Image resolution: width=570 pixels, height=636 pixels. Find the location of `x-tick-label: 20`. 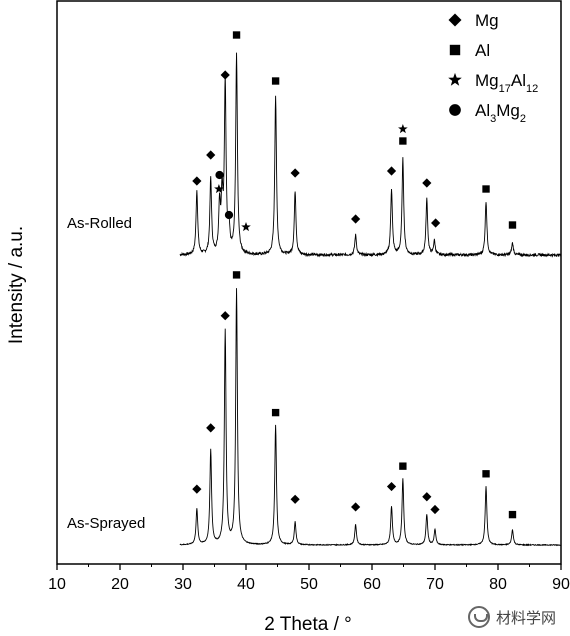

x-tick-label: 20 is located at coordinates (120, 584).